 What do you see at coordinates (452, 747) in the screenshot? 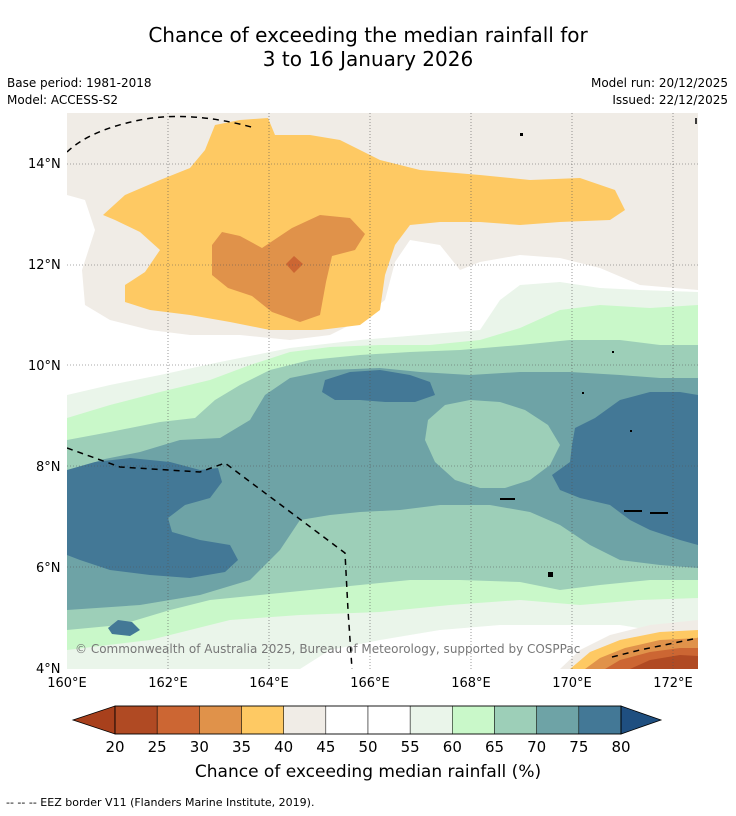
I see `colorbar-tick-label: 60` at bounding box center [452, 747].